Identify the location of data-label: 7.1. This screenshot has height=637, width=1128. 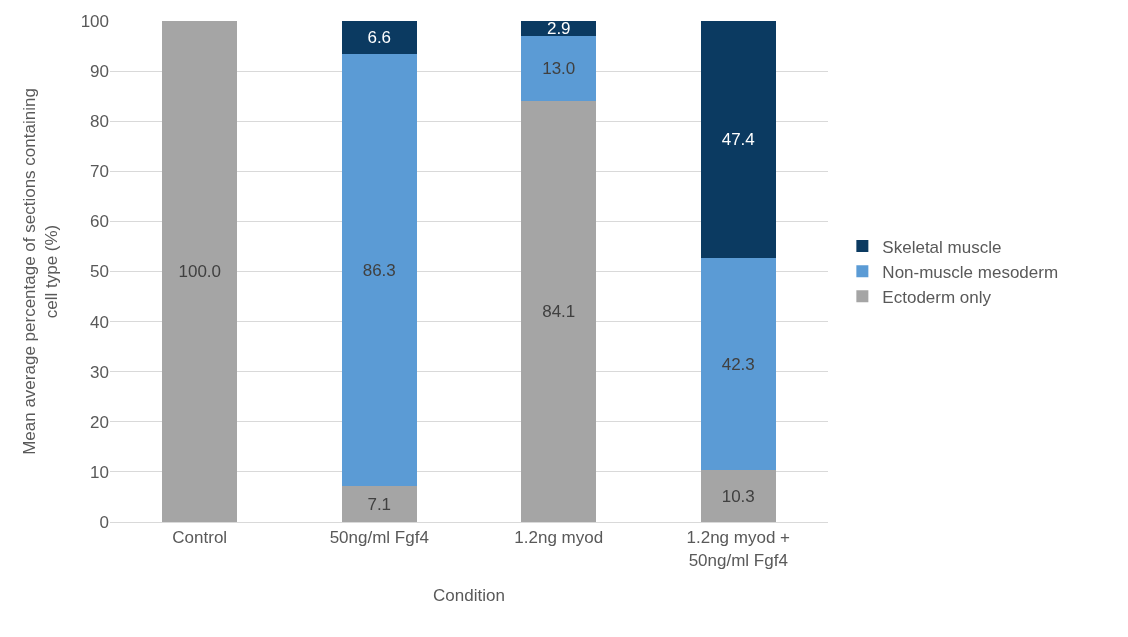
(379, 504).